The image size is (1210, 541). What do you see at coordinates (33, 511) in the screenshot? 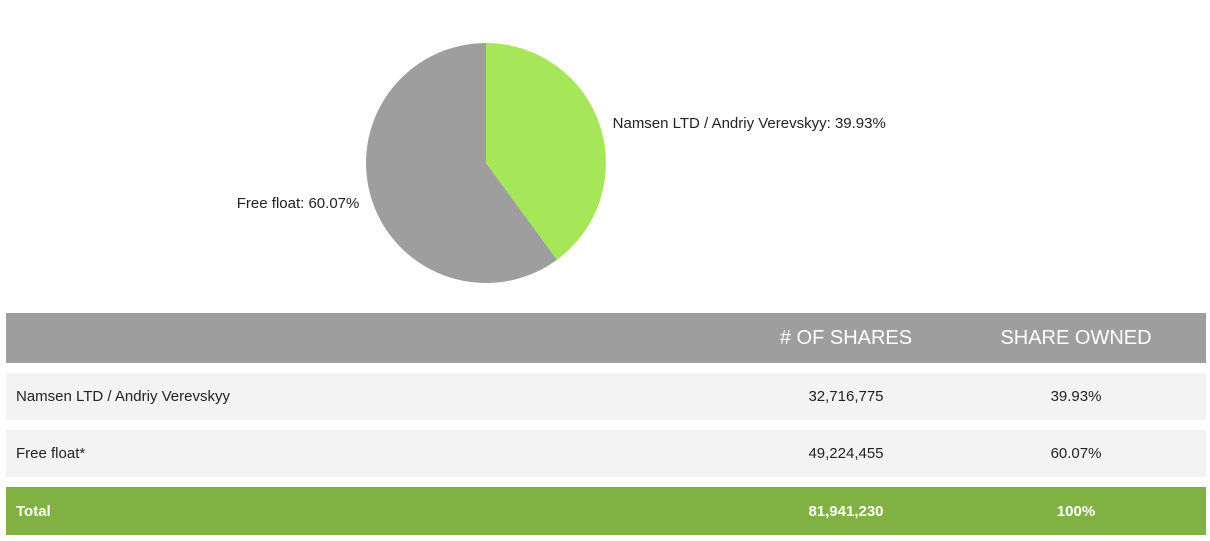
I see `total-name: Total` at bounding box center [33, 511].